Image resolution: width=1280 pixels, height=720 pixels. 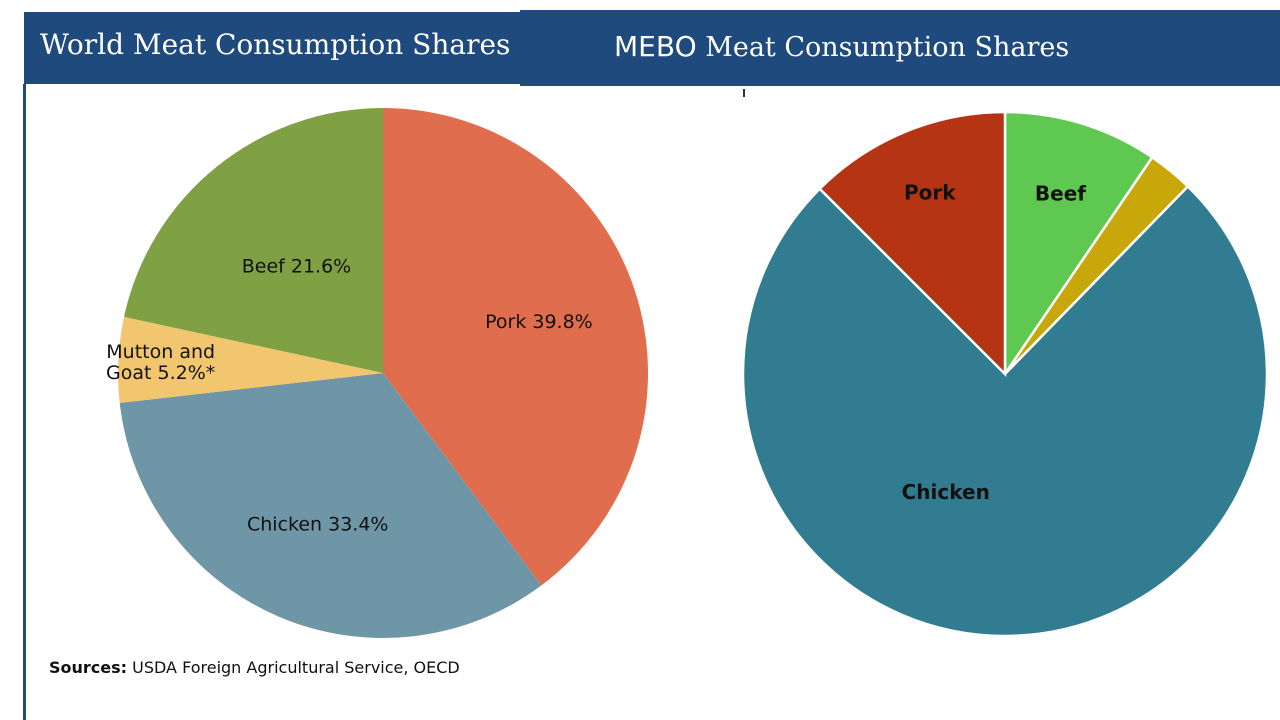 What do you see at coordinates (275, 44) in the screenshot?
I see `world-chart-title: World Meat Consumption Shares` at bounding box center [275, 44].